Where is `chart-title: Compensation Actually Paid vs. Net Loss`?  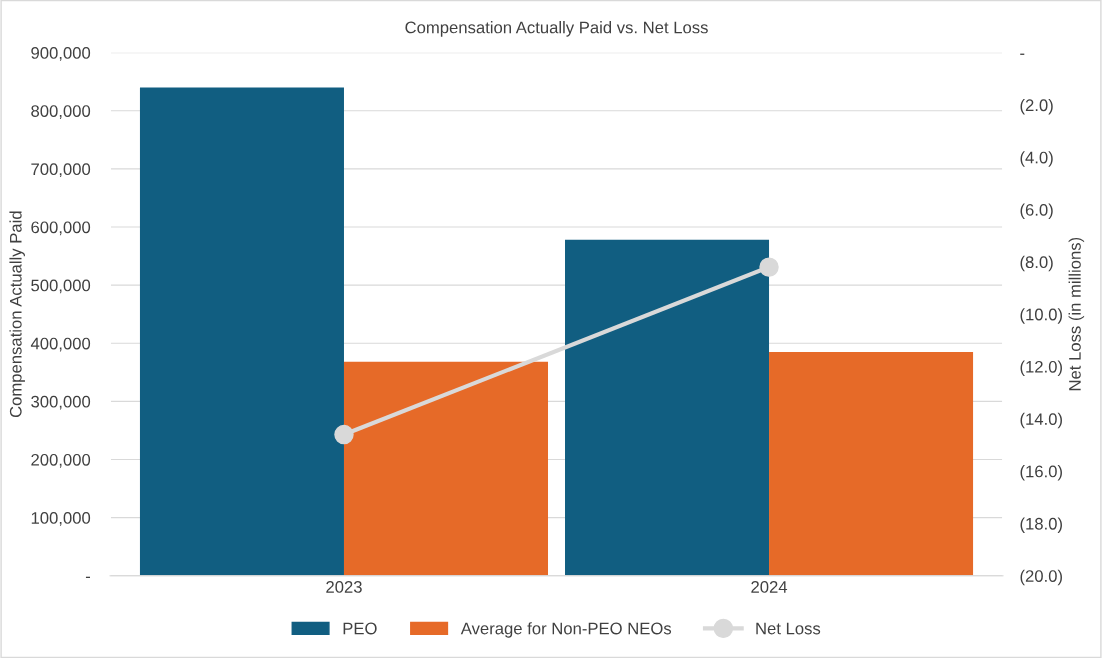 chart-title: Compensation Actually Paid vs. Net Loss is located at coordinates (556, 29).